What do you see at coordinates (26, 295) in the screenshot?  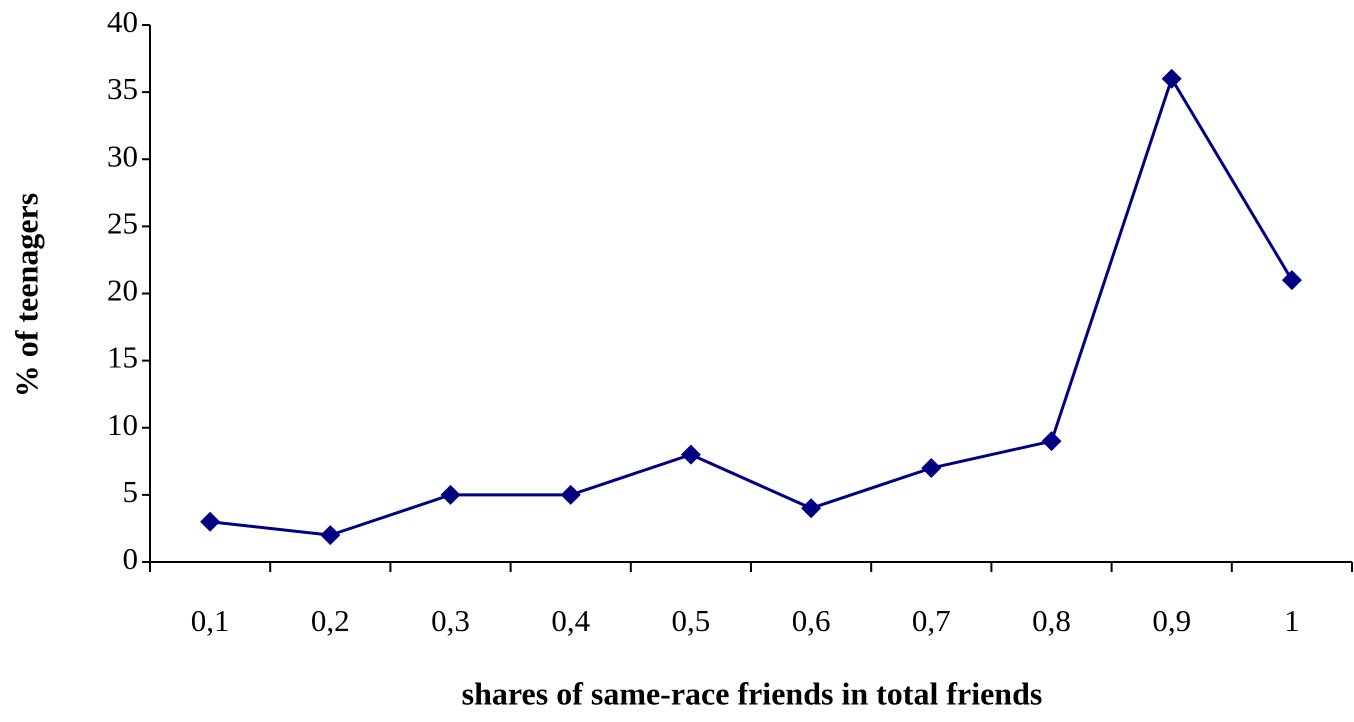 I see `y-axis-title: % of teenagers` at bounding box center [26, 295].